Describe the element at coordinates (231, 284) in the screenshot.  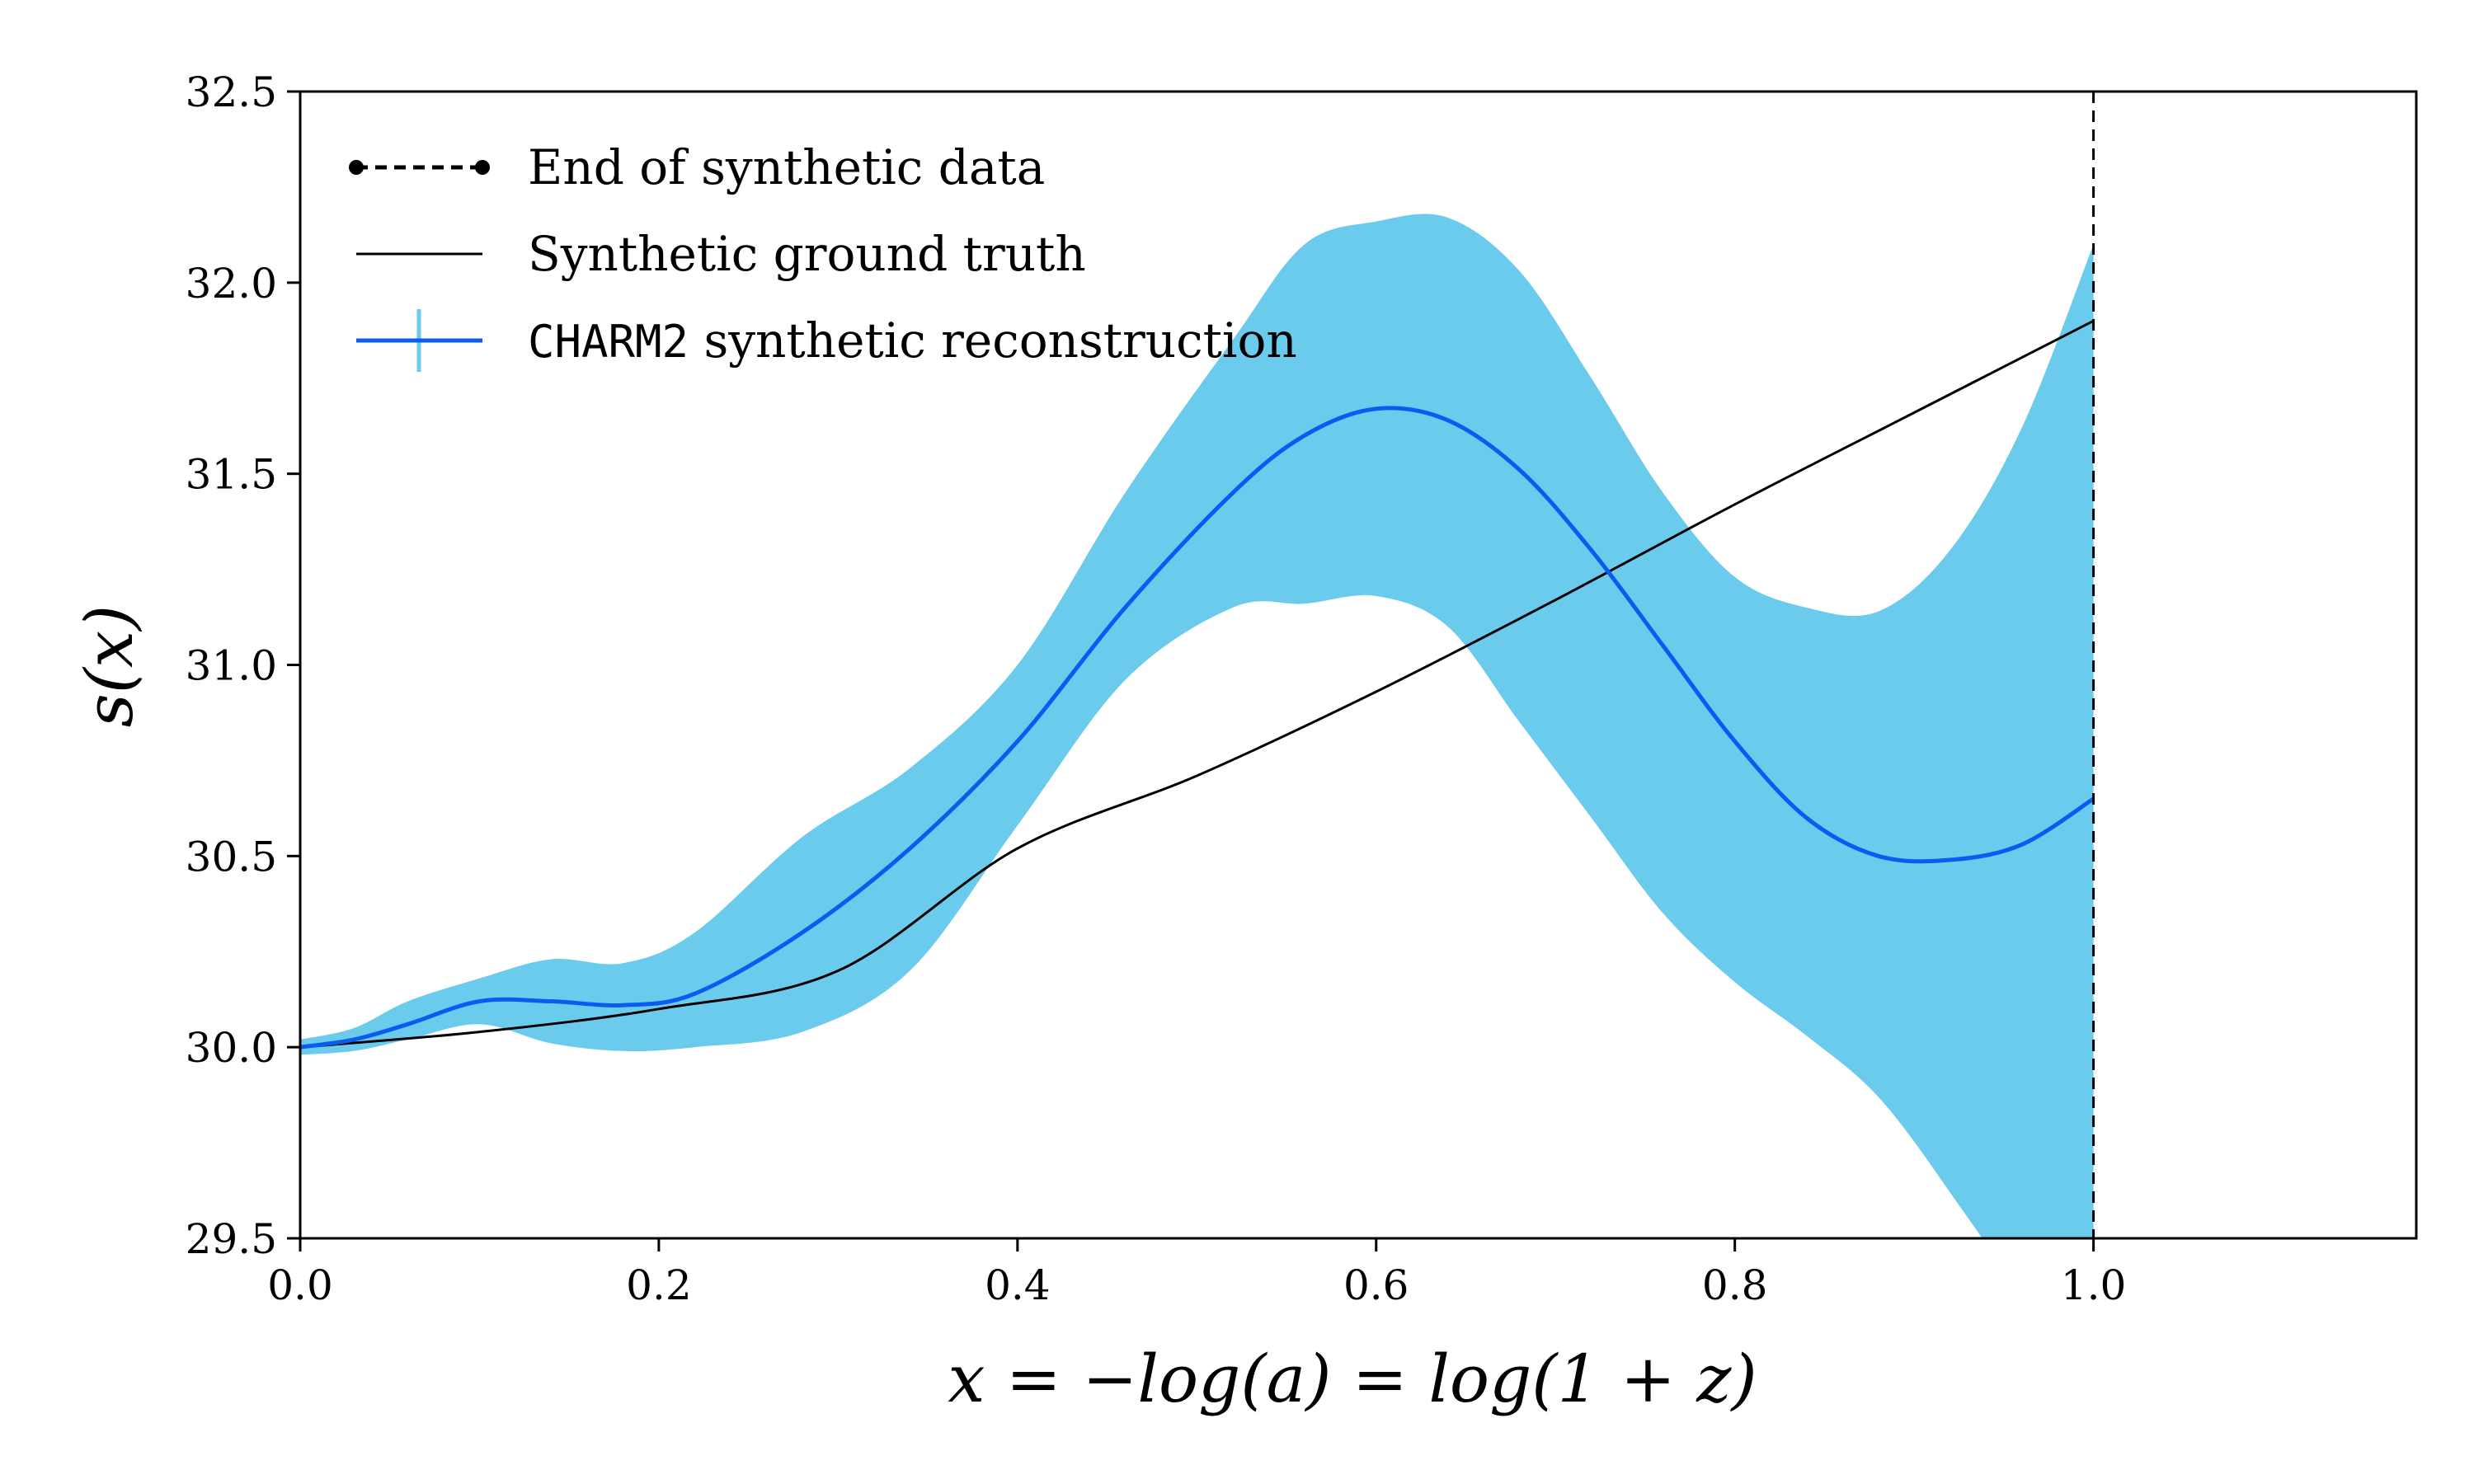
I see `y-tick-label: 32.0` at that location.